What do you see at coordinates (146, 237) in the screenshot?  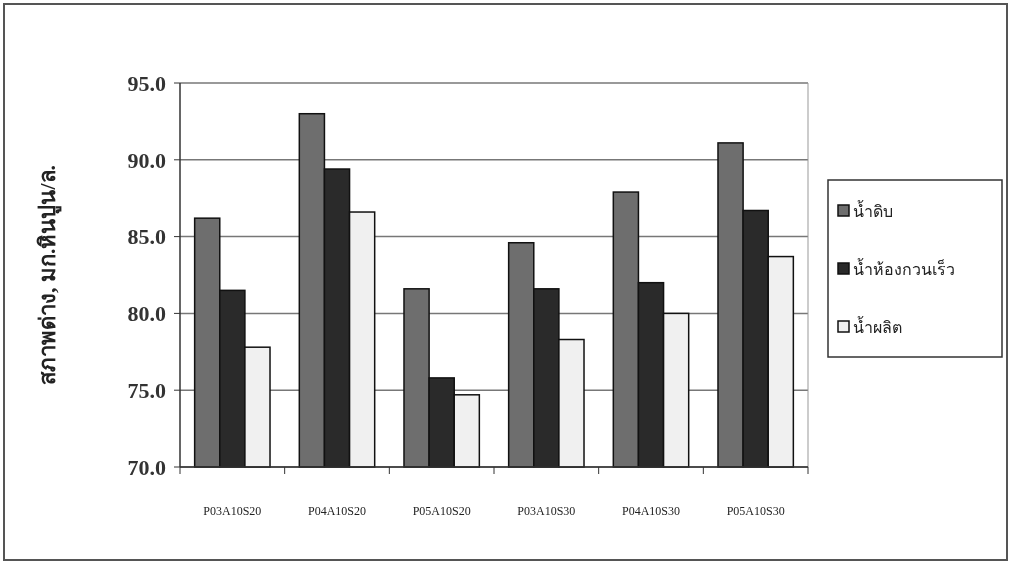 I see `y-tick-label: 85.0` at bounding box center [146, 237].